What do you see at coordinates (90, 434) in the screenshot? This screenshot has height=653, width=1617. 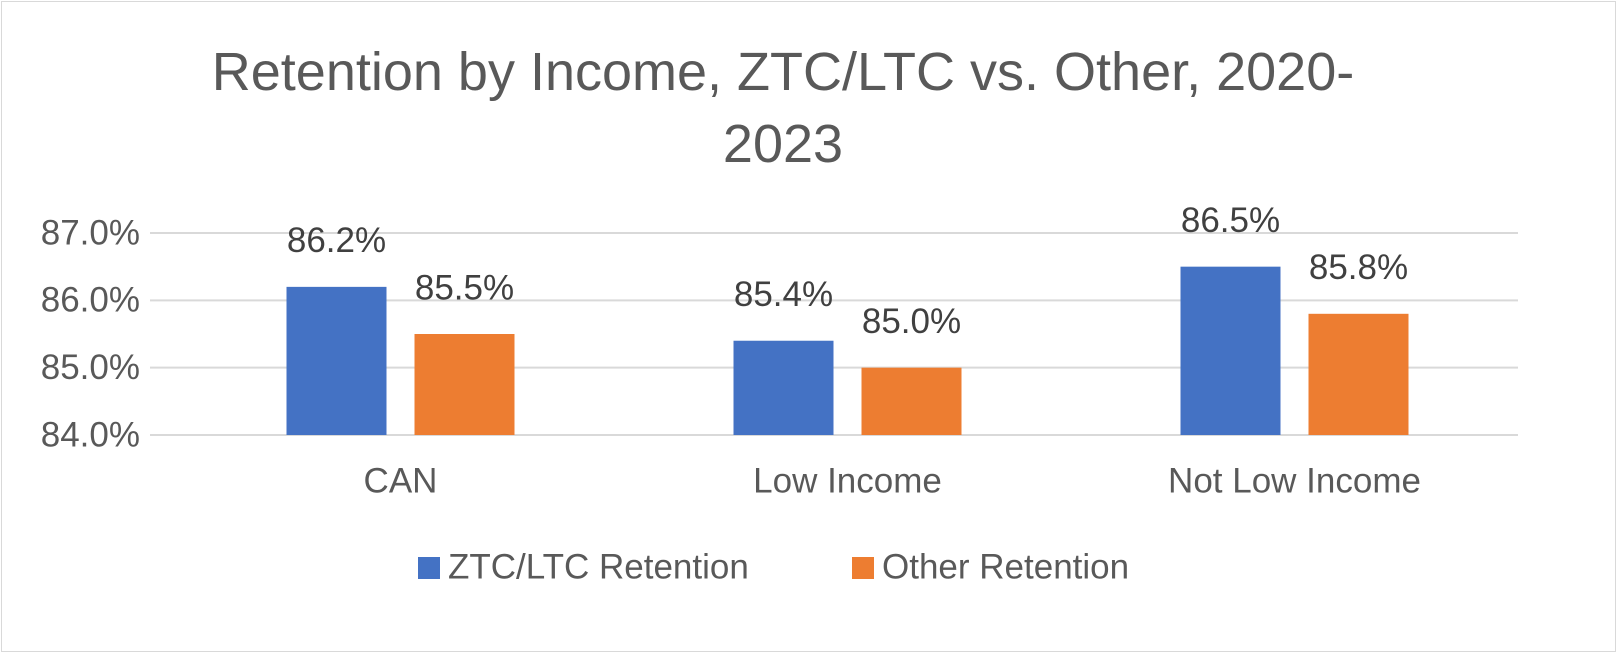 I see `y-tick-label: 84.0%` at bounding box center [90, 434].